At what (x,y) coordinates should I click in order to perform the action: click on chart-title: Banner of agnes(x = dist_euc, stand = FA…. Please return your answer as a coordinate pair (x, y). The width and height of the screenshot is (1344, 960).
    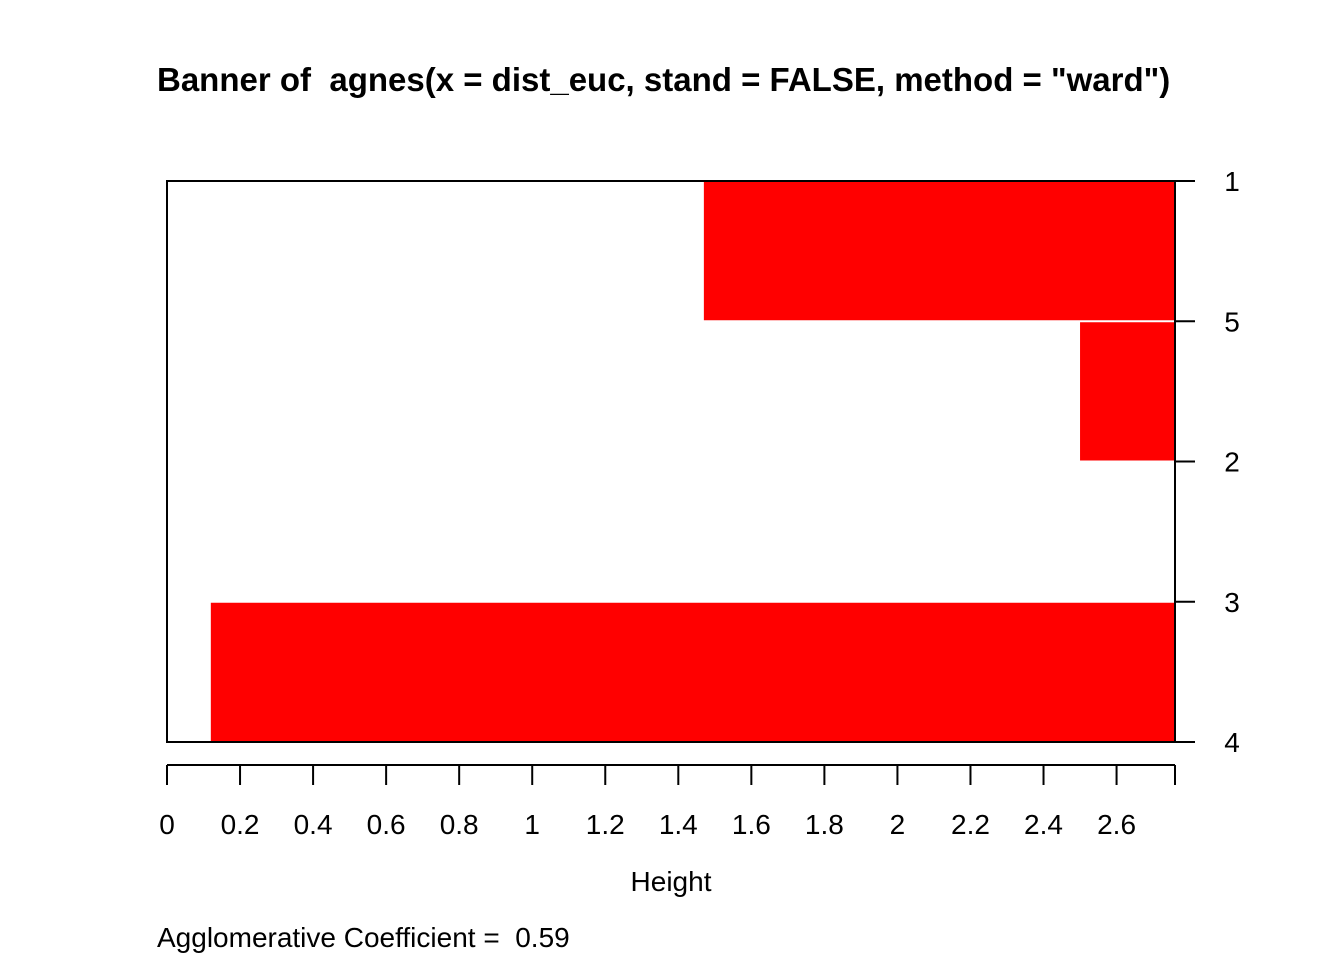
    Looking at the image, I should click on (664, 79).